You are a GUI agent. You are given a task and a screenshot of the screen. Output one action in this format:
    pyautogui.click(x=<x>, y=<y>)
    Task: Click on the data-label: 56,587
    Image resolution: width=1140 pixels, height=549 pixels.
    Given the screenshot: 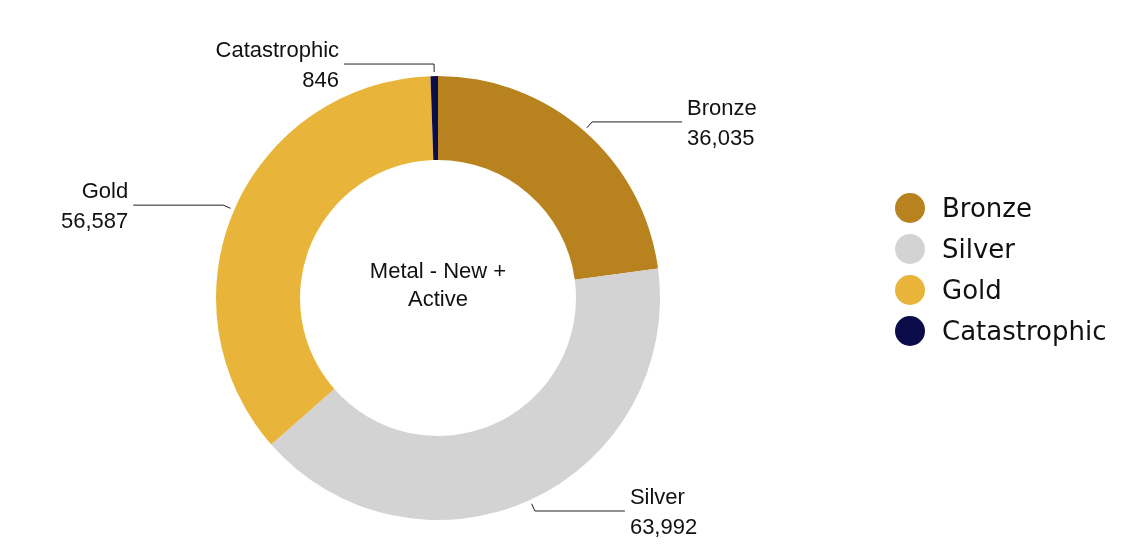 What is the action you would take?
    pyautogui.click(x=94, y=221)
    